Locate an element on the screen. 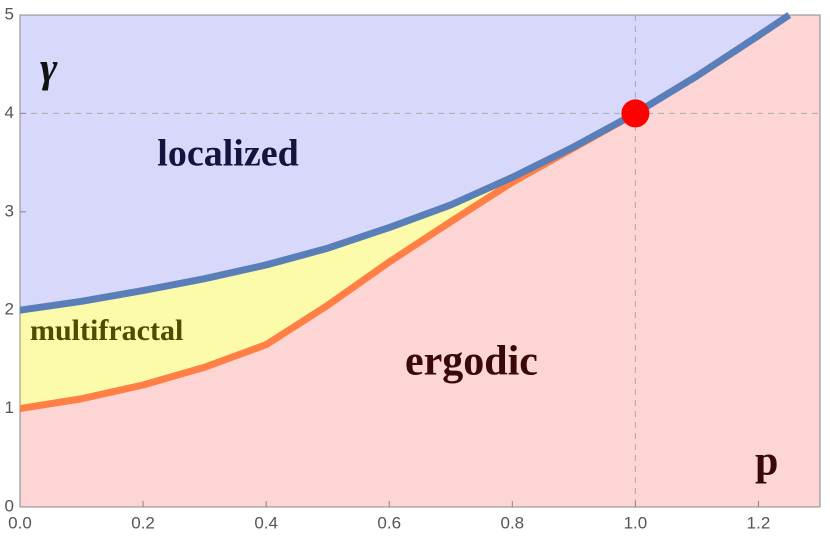  region-label: ergodic is located at coordinates (471, 362).